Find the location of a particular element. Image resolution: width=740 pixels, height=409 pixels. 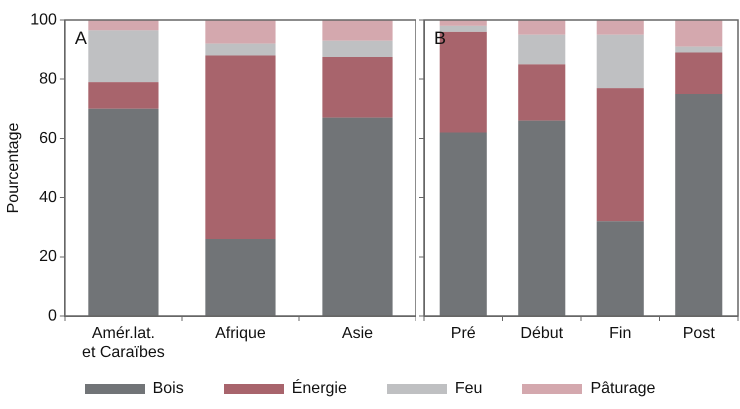

x-tick-label: Amér.lat. et Caraïbes is located at coordinates (123, 343).